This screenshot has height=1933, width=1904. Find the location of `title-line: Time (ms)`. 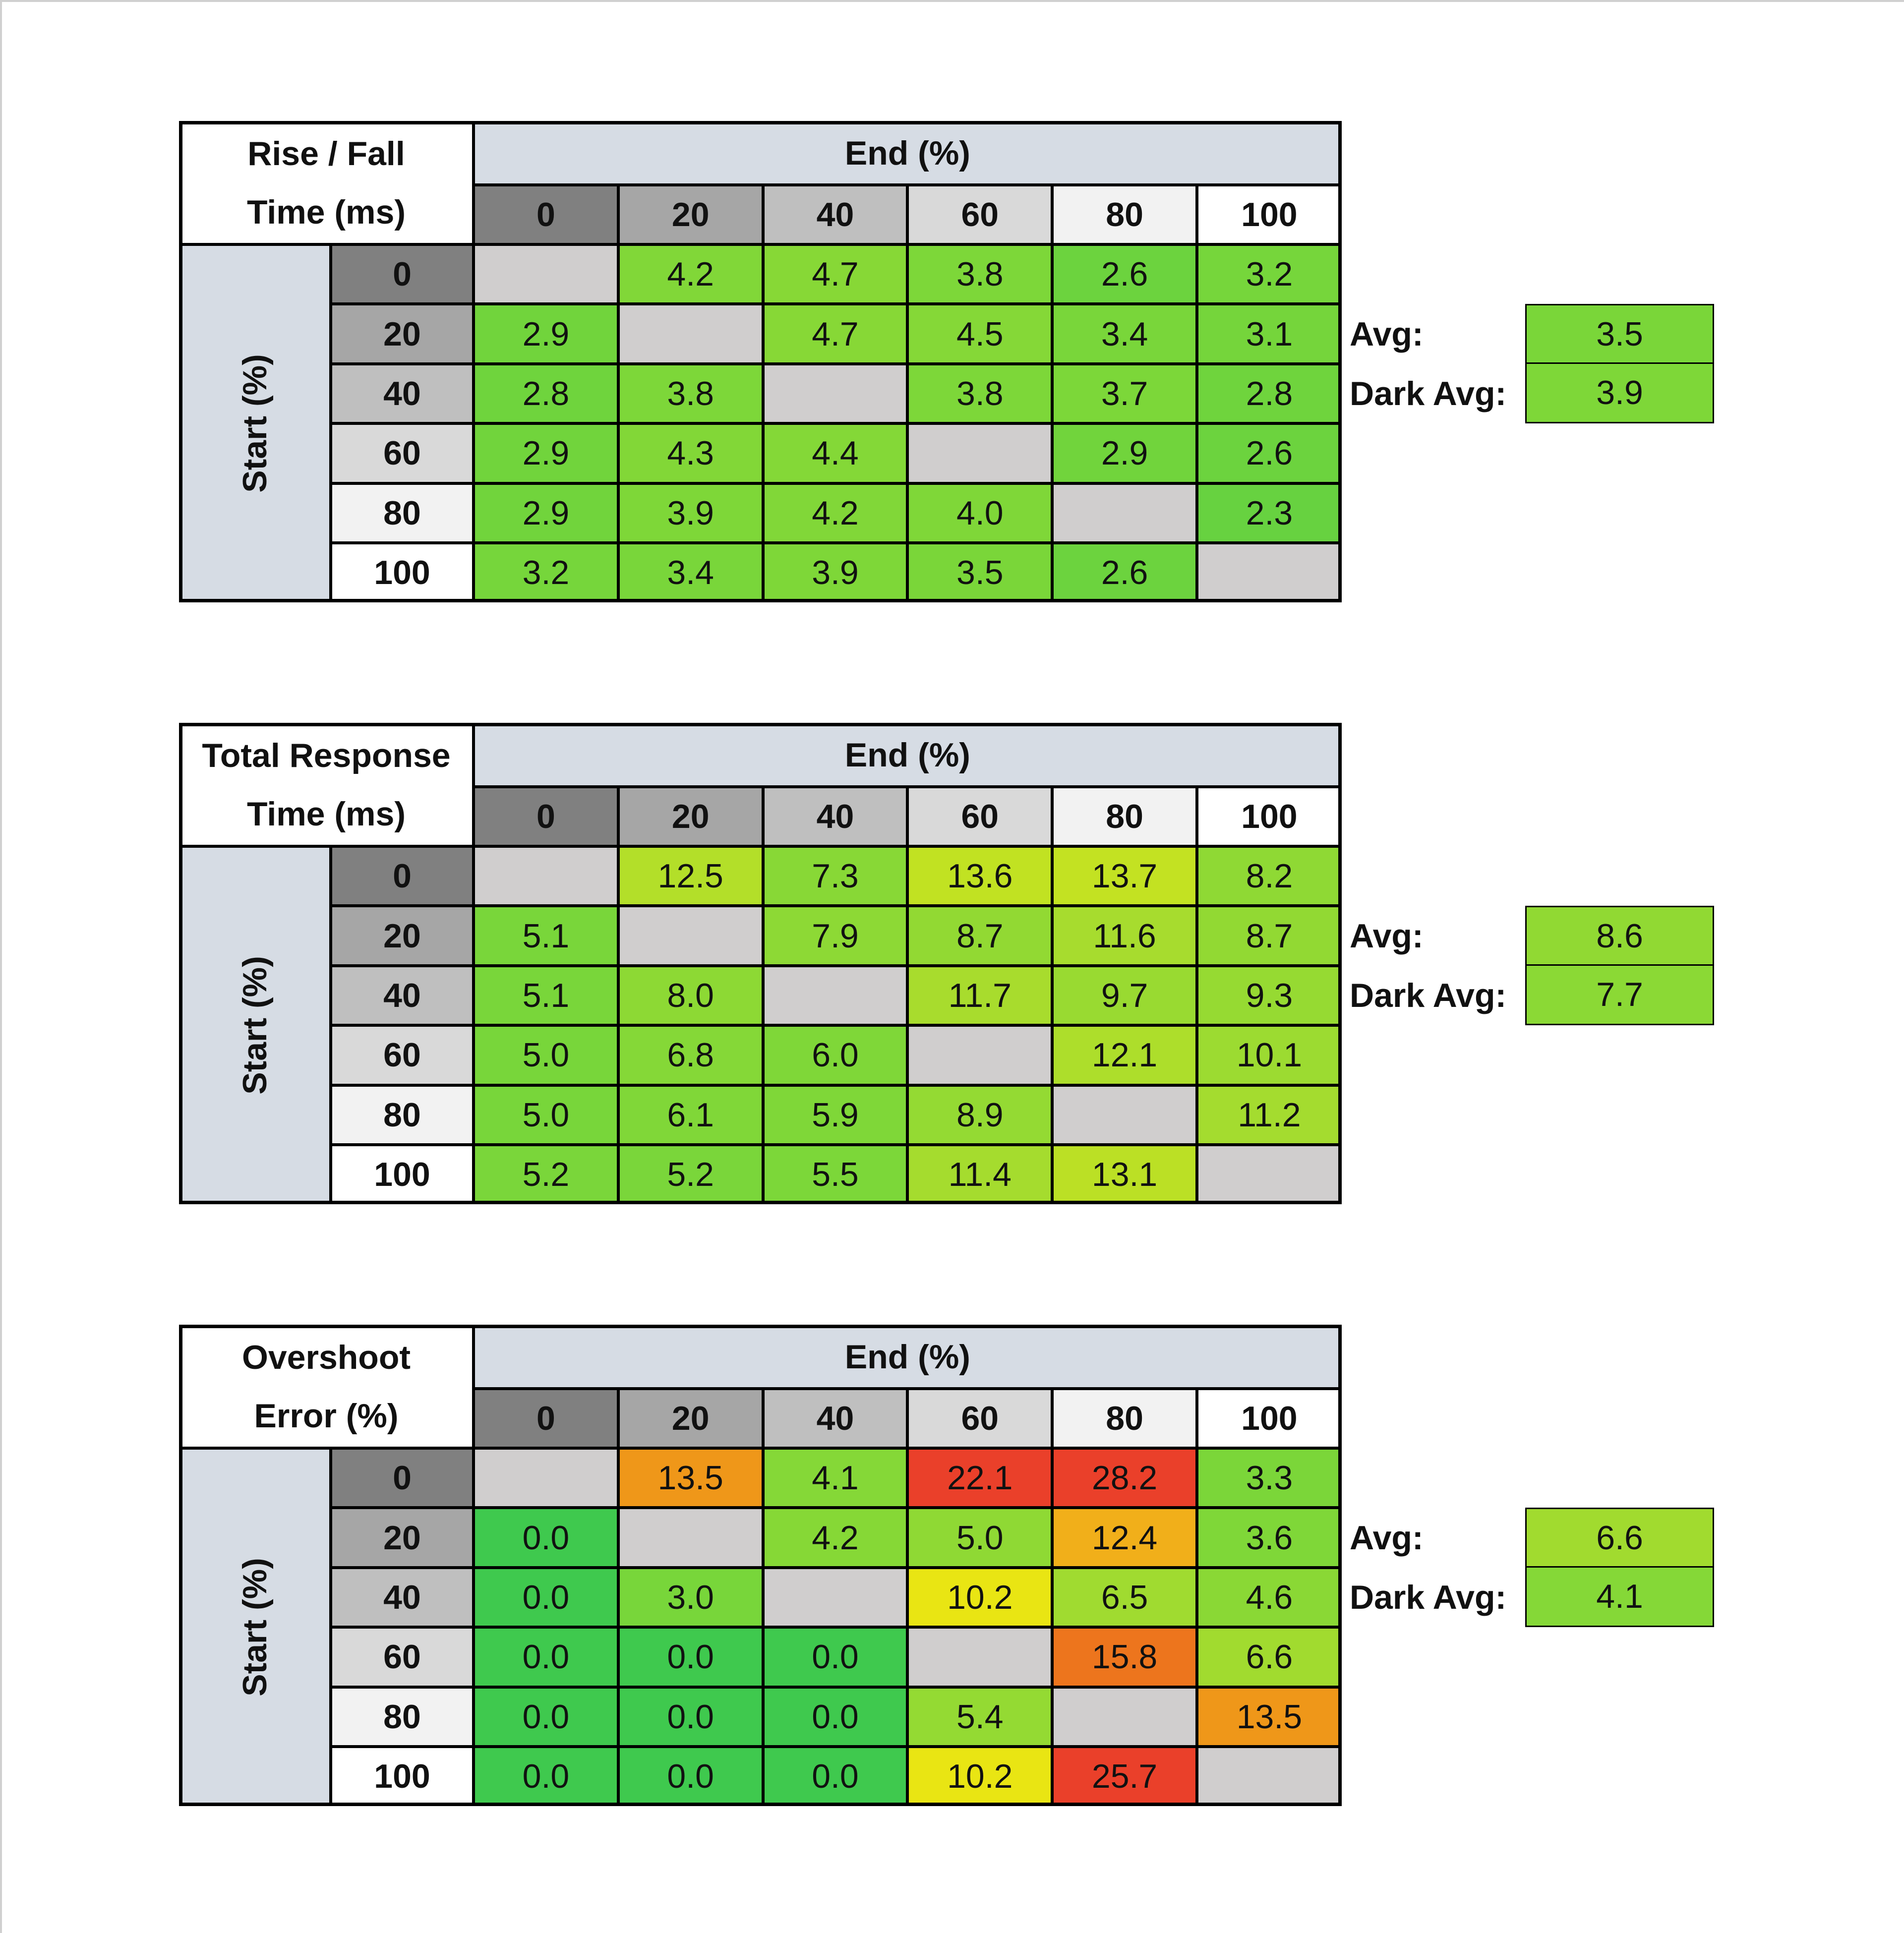

title-line: Time (ms) is located at coordinates (326, 814).